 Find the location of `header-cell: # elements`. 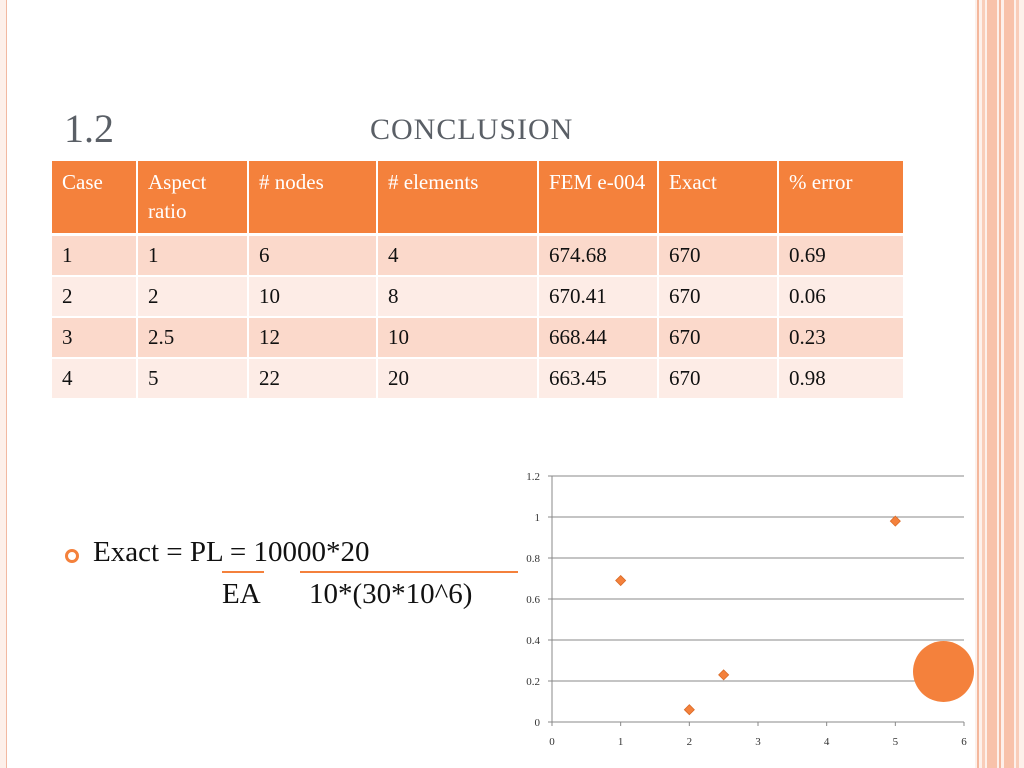

header-cell: # elements is located at coordinates (458, 198).